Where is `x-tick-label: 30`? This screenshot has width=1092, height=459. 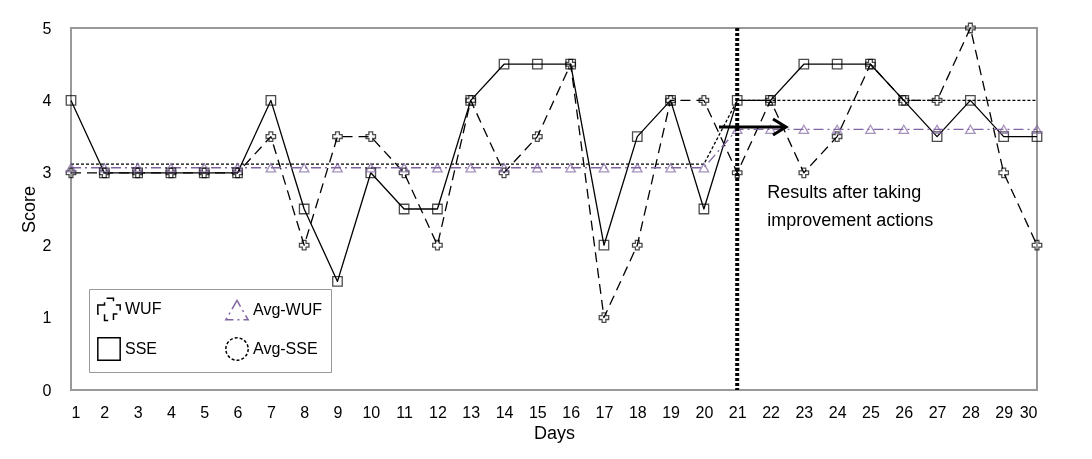
x-tick-label: 30 is located at coordinates (1028, 412).